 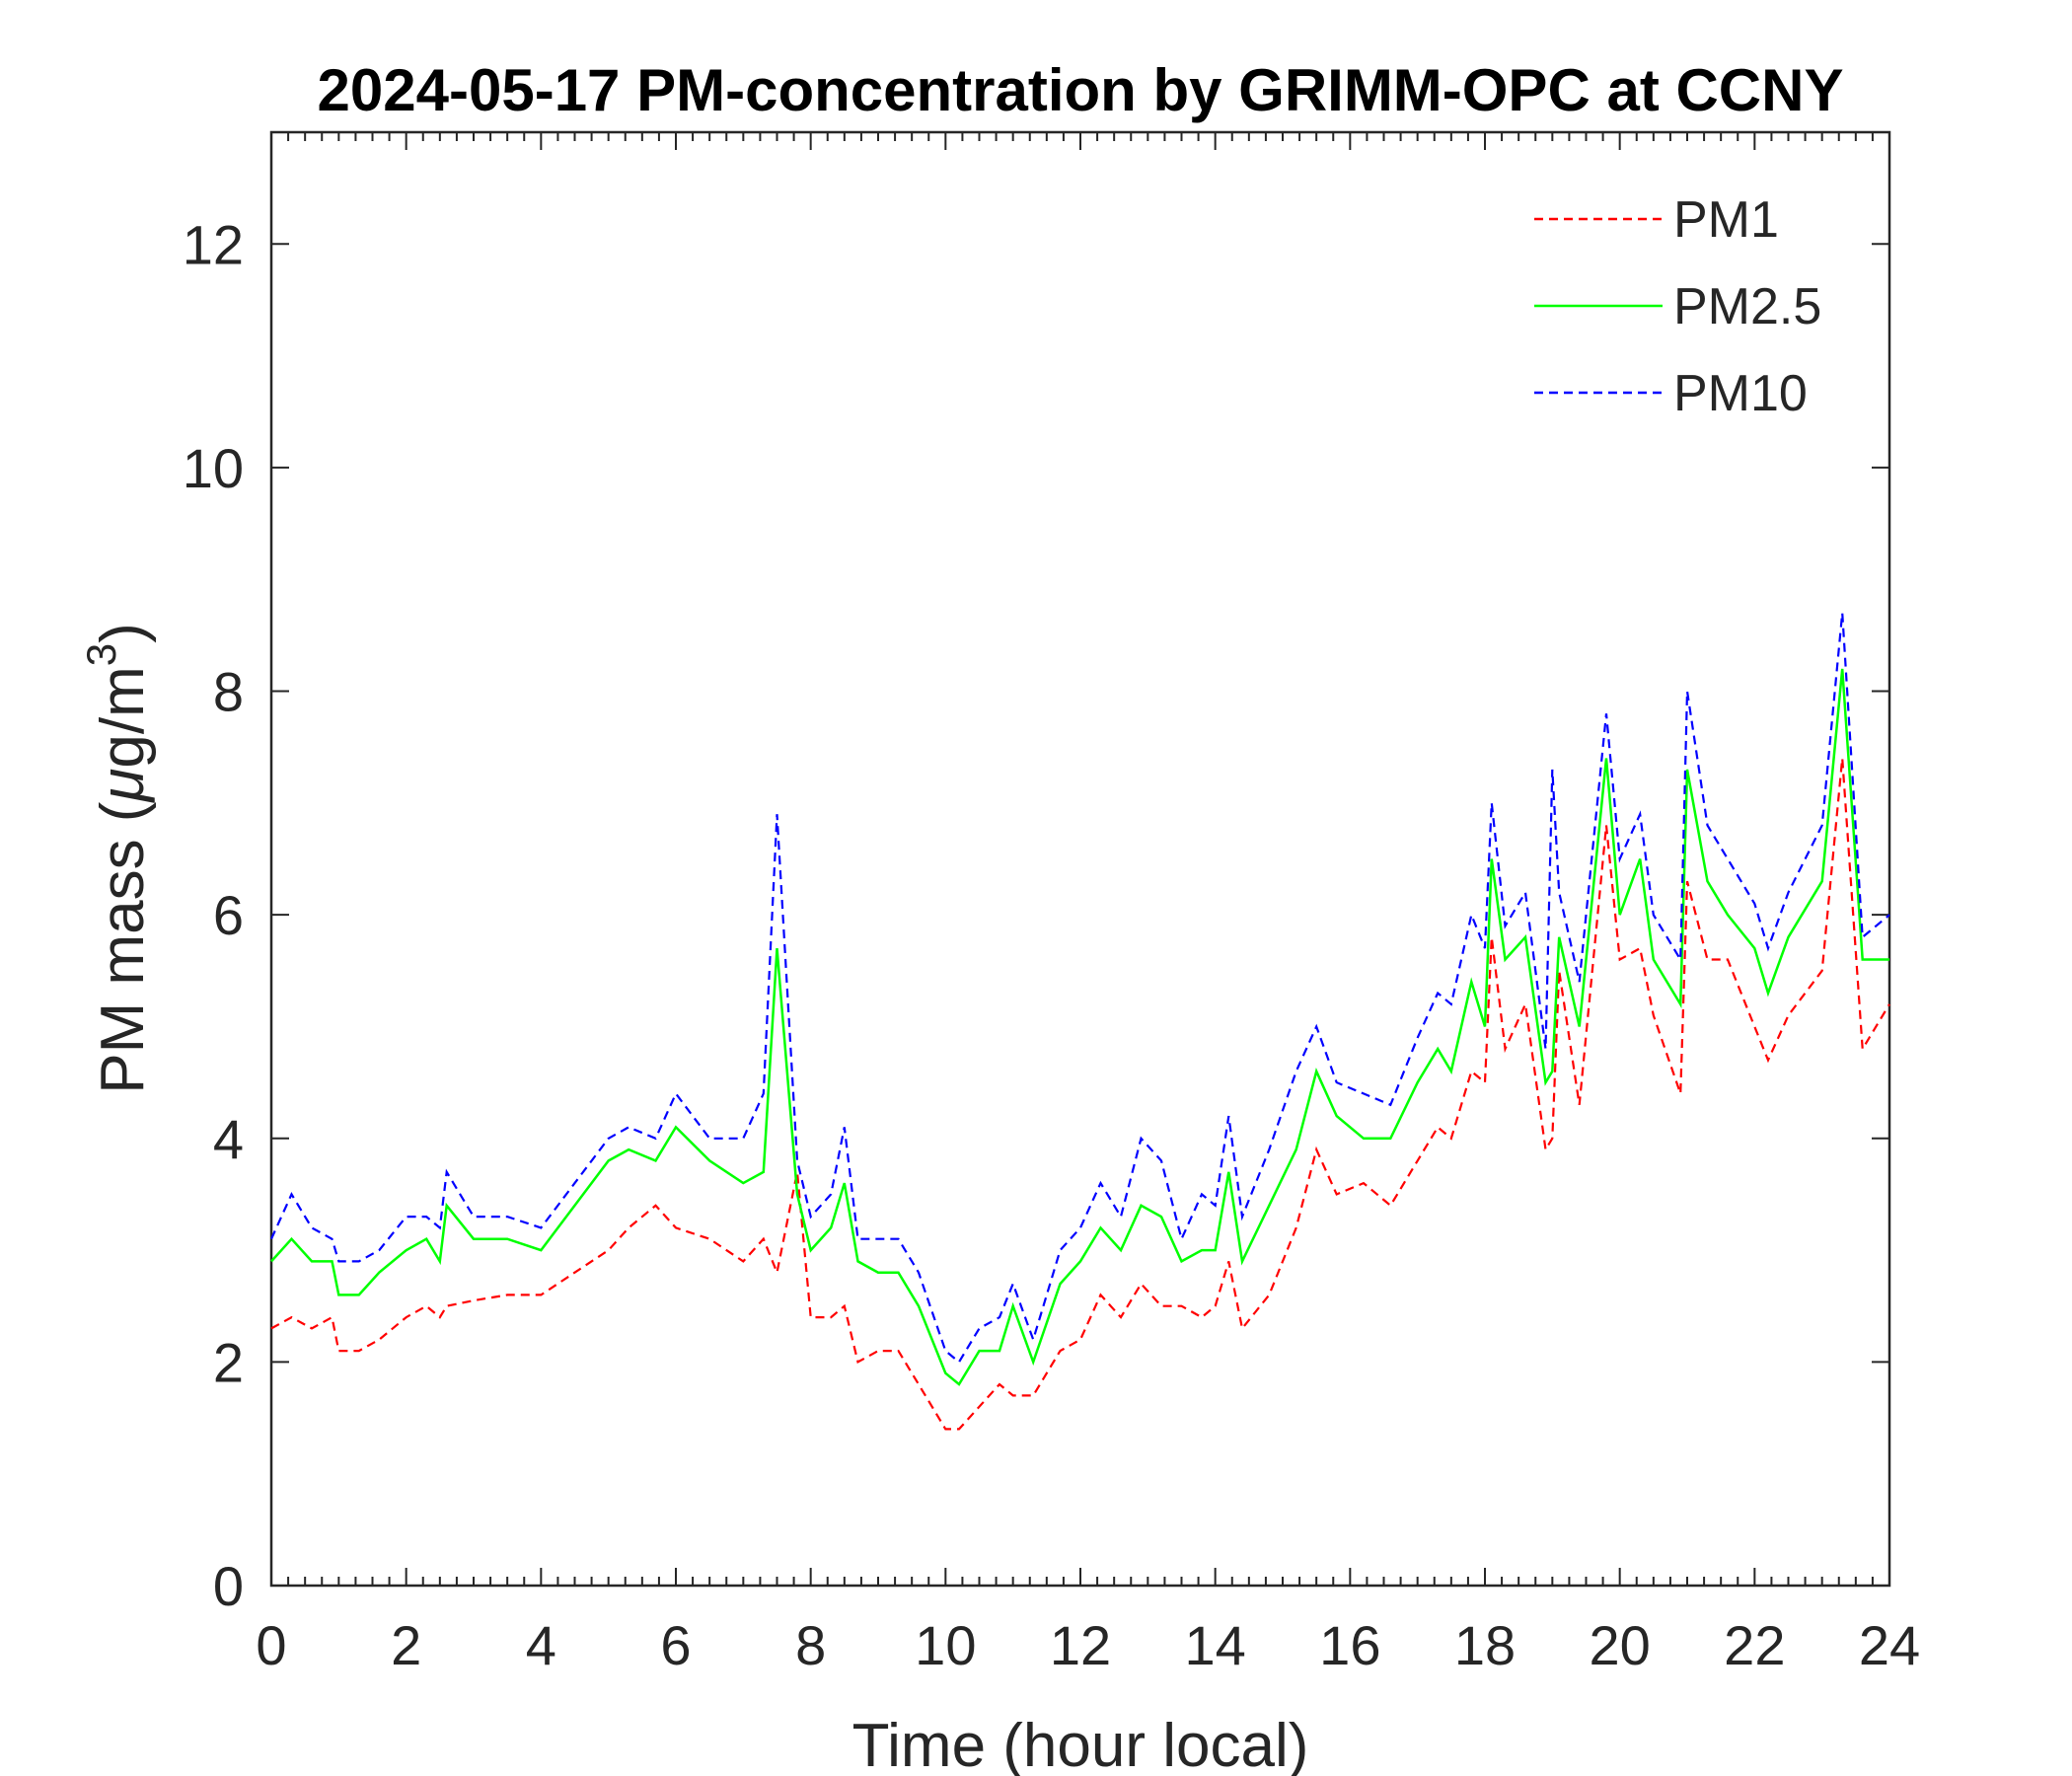 What do you see at coordinates (229, 1139) in the screenshot?
I see `y-tick-label: 4` at bounding box center [229, 1139].